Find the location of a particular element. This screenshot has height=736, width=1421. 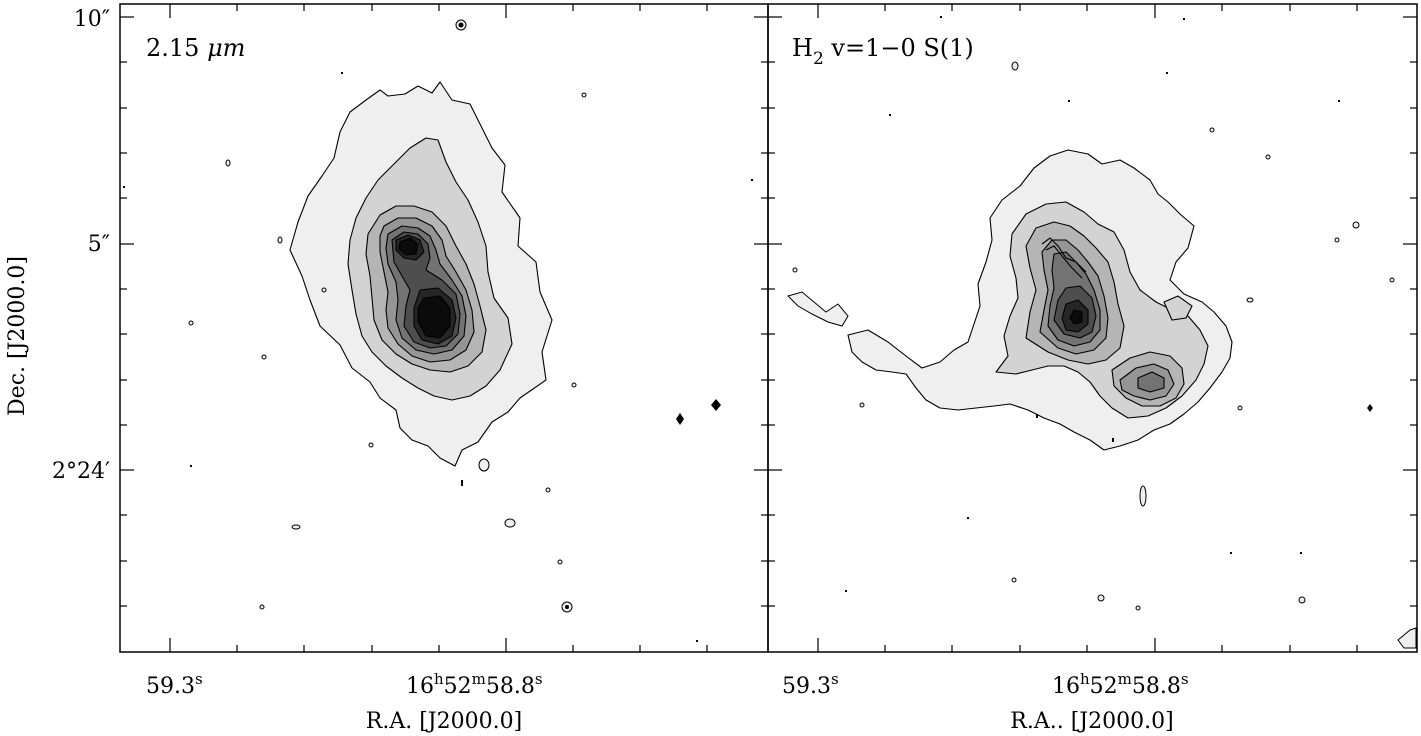

x-tick-label-right-59-3: 59.3s is located at coordinates (810, 684).